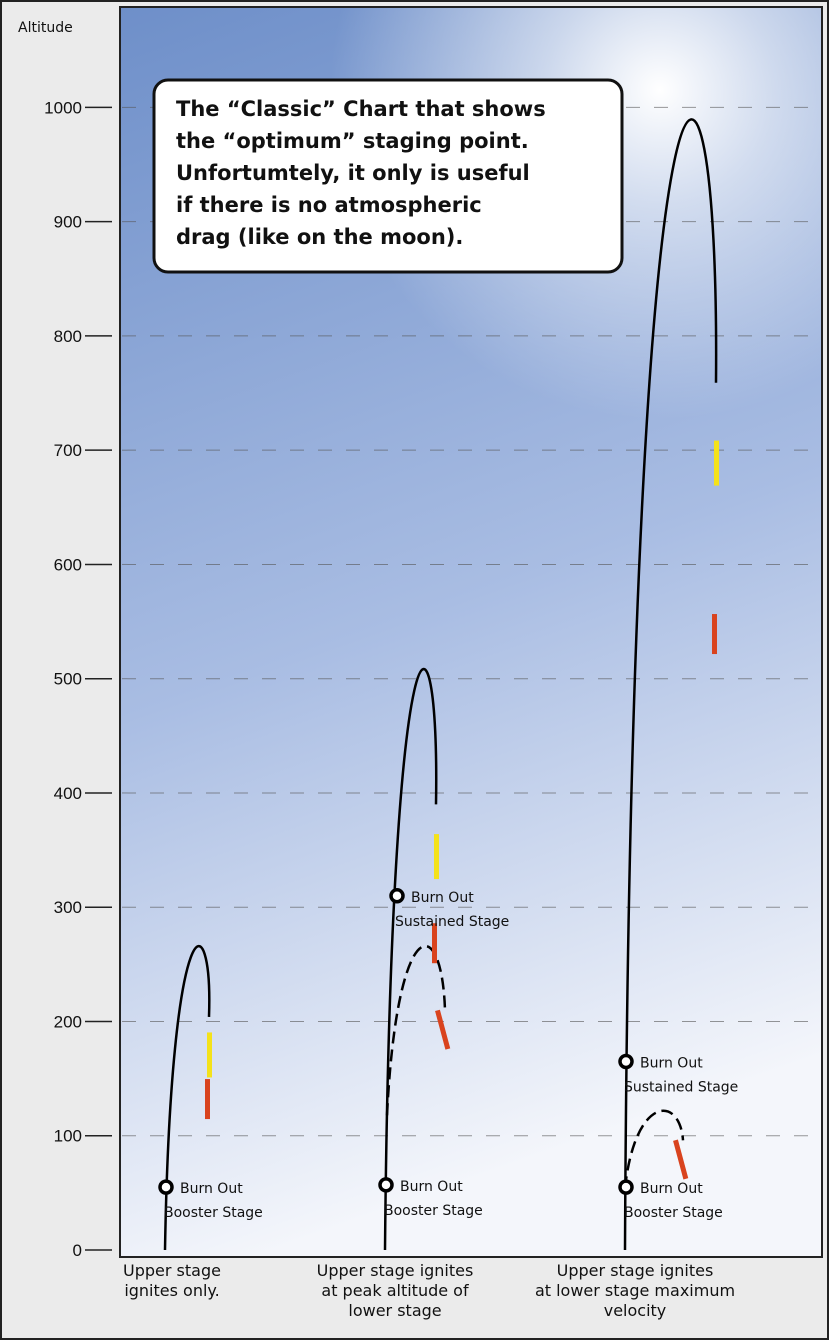 The height and width of the screenshot is (1344, 829). Describe the element at coordinates (68, 564) in the screenshot. I see `y-tick-label: 600` at that location.